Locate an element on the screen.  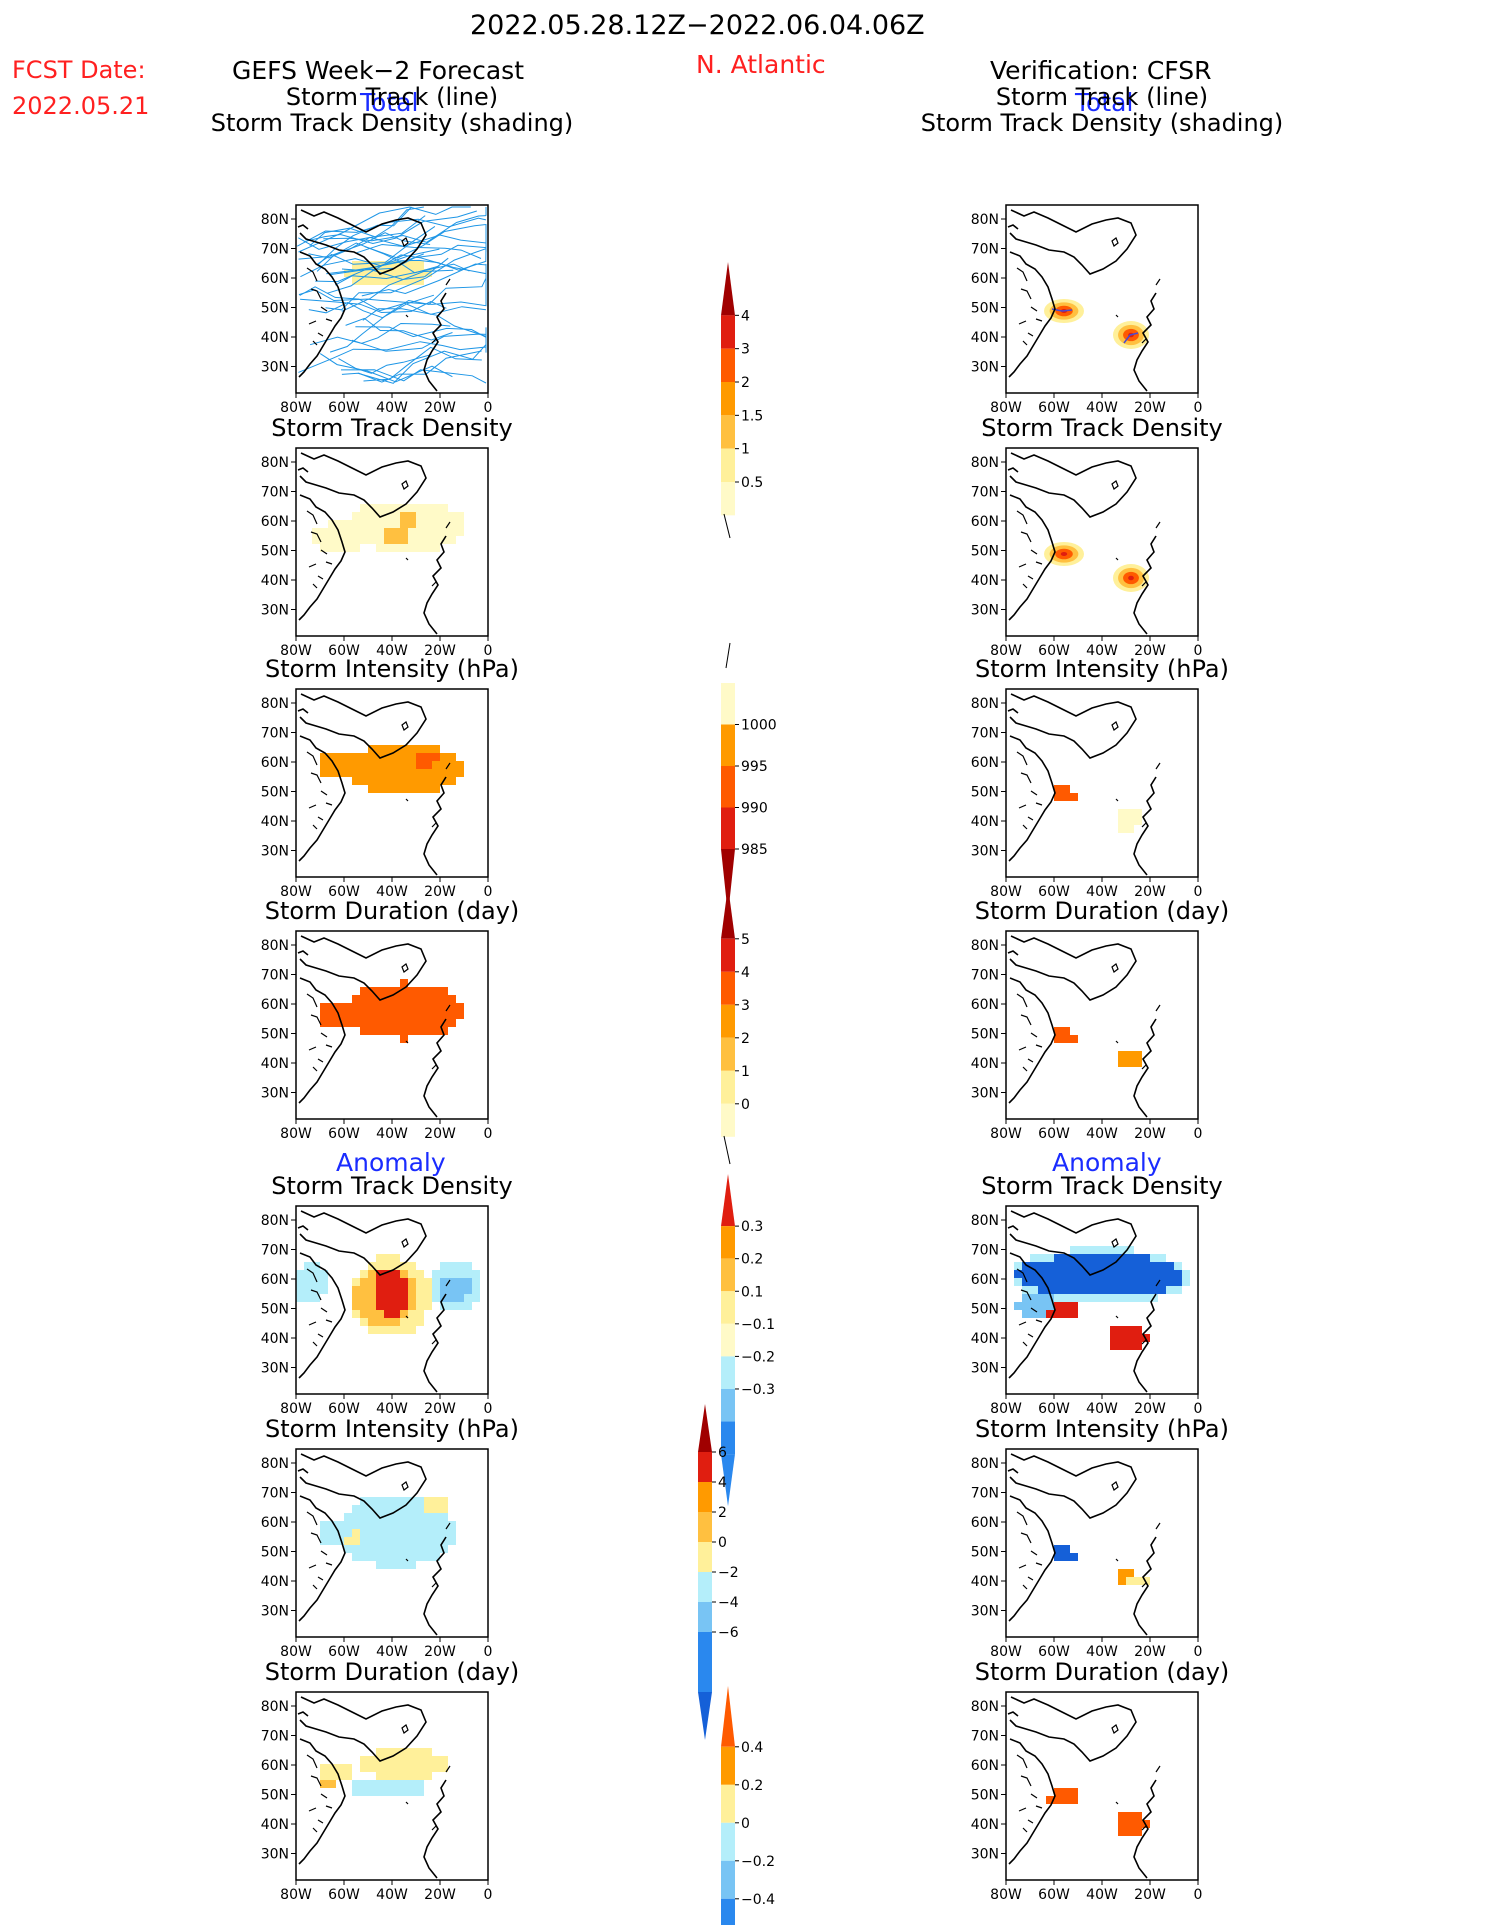
verification-map-panel: 80N 70N 60N 50N 40N 30N 80W 60W 40W 20W 0 is located at coordinates (1086, 794).